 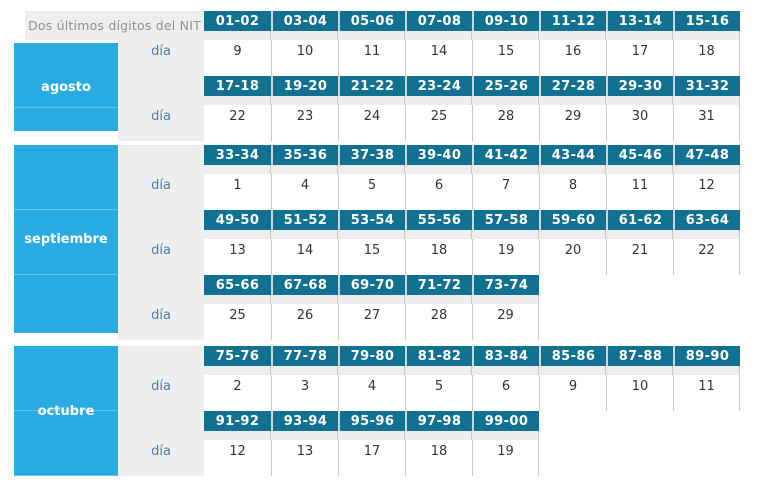 I want to click on day-value-cell: 2, so click(x=237, y=393).